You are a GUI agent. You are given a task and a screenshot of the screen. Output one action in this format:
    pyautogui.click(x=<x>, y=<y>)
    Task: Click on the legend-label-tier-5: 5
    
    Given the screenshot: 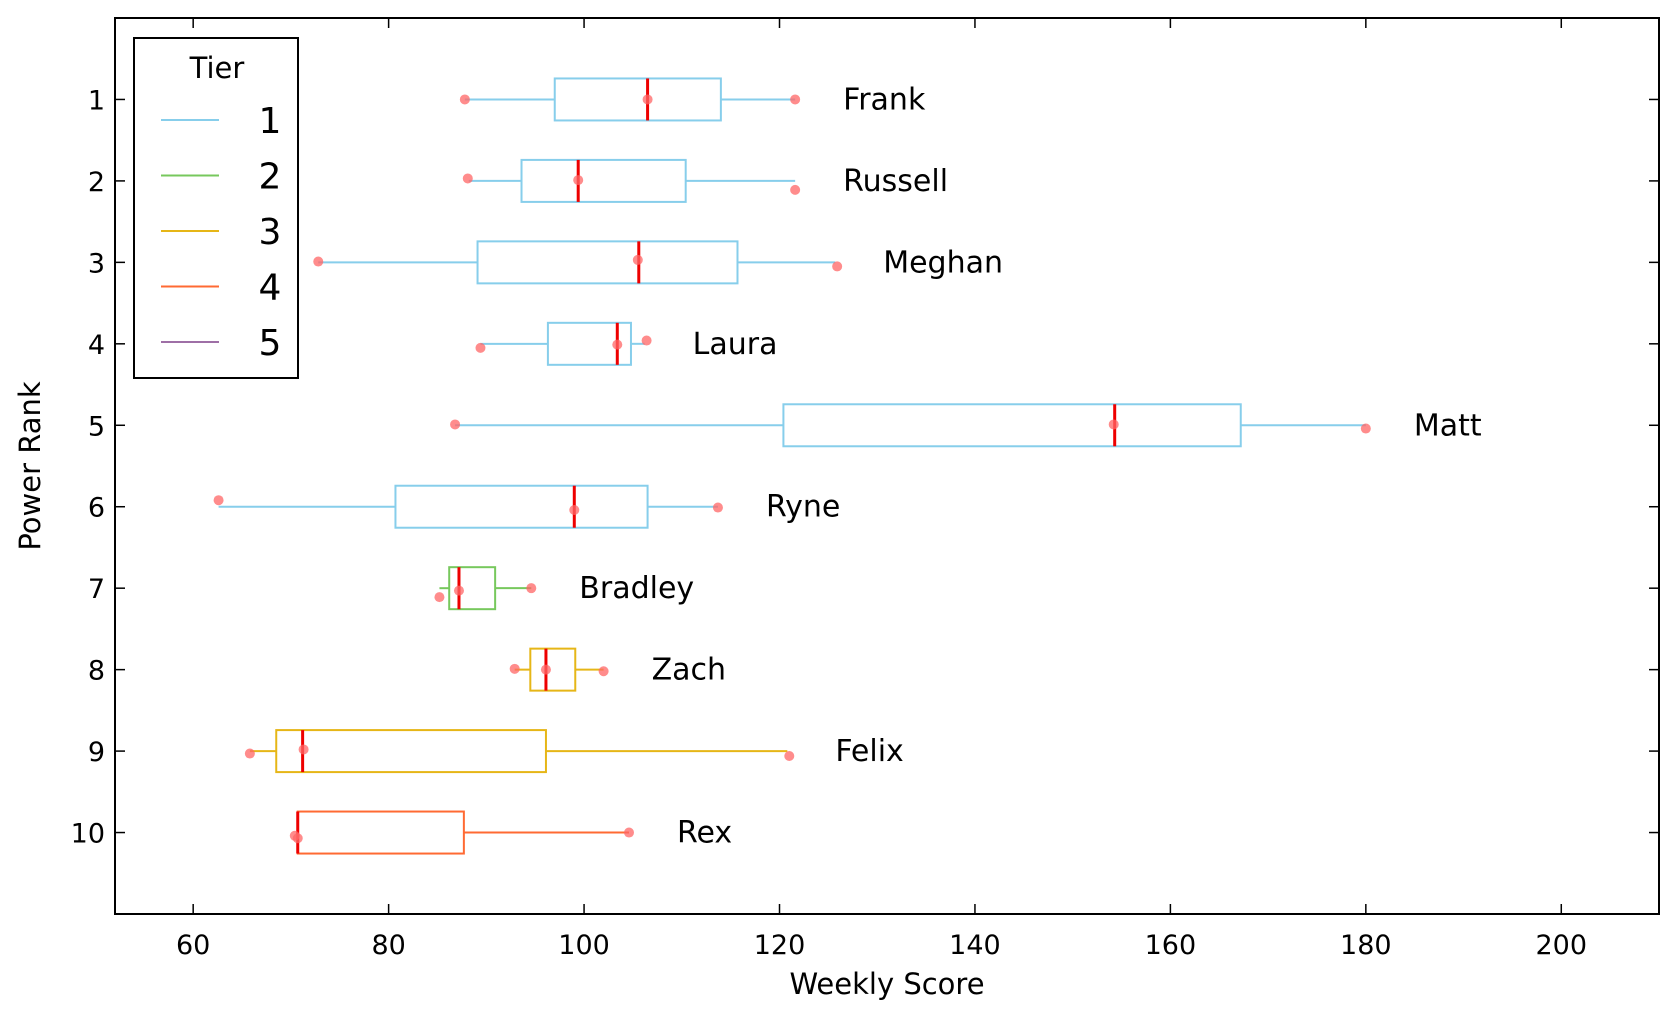 What is the action you would take?
    pyautogui.click(x=270, y=343)
    